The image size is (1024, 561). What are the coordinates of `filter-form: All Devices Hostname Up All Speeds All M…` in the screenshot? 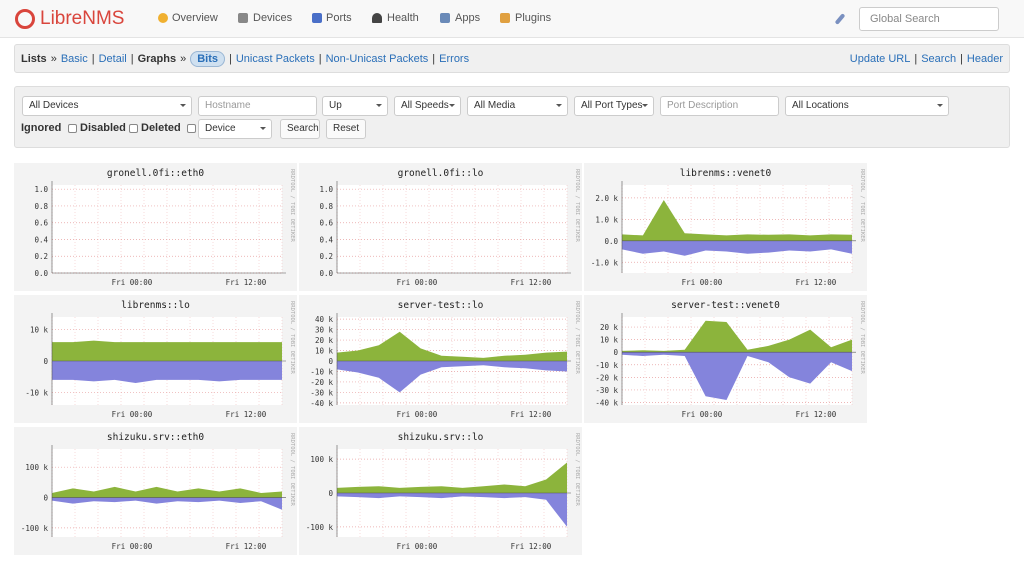 It's located at (512, 117).